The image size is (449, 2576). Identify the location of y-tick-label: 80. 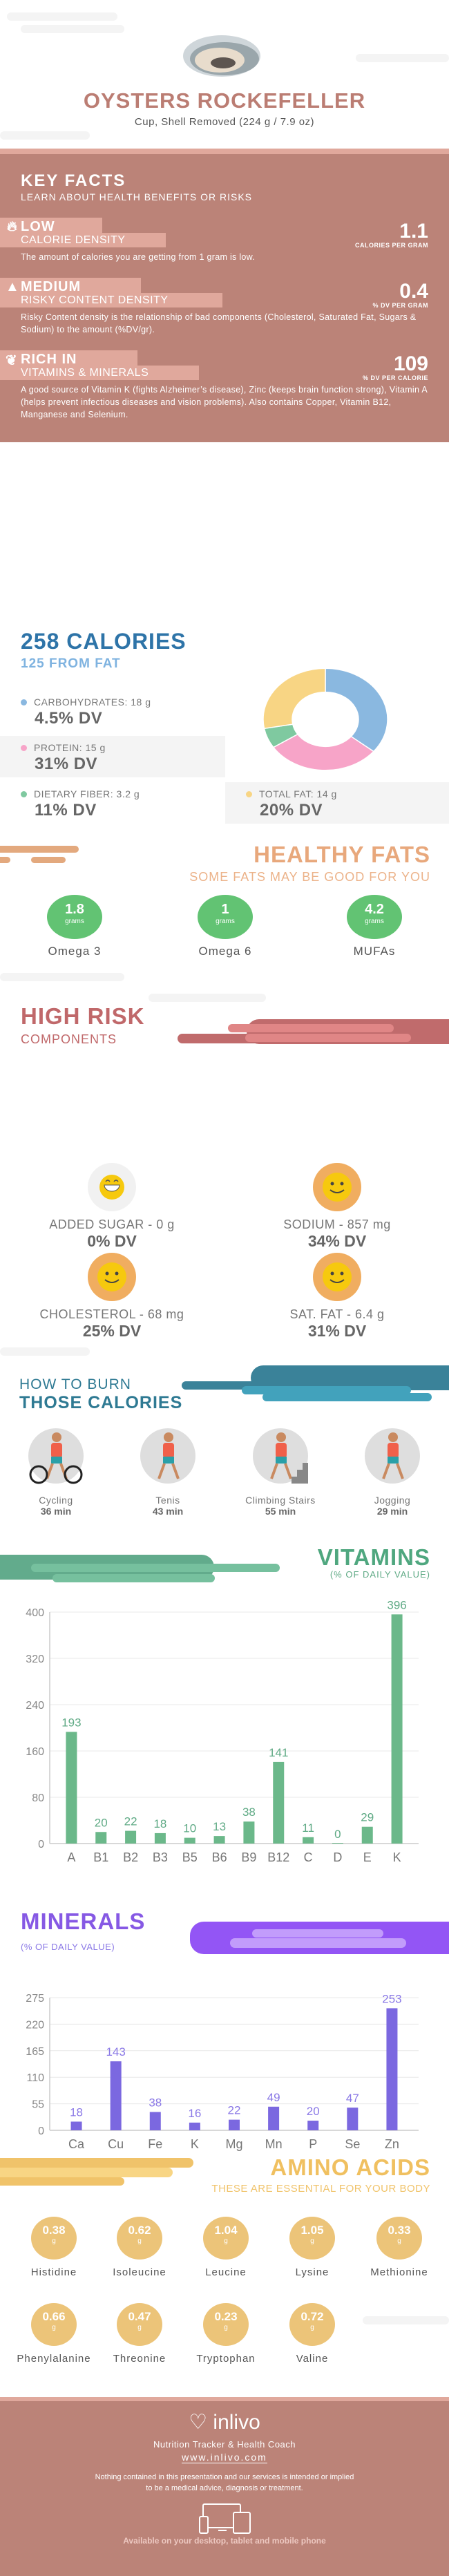
(38, 1798).